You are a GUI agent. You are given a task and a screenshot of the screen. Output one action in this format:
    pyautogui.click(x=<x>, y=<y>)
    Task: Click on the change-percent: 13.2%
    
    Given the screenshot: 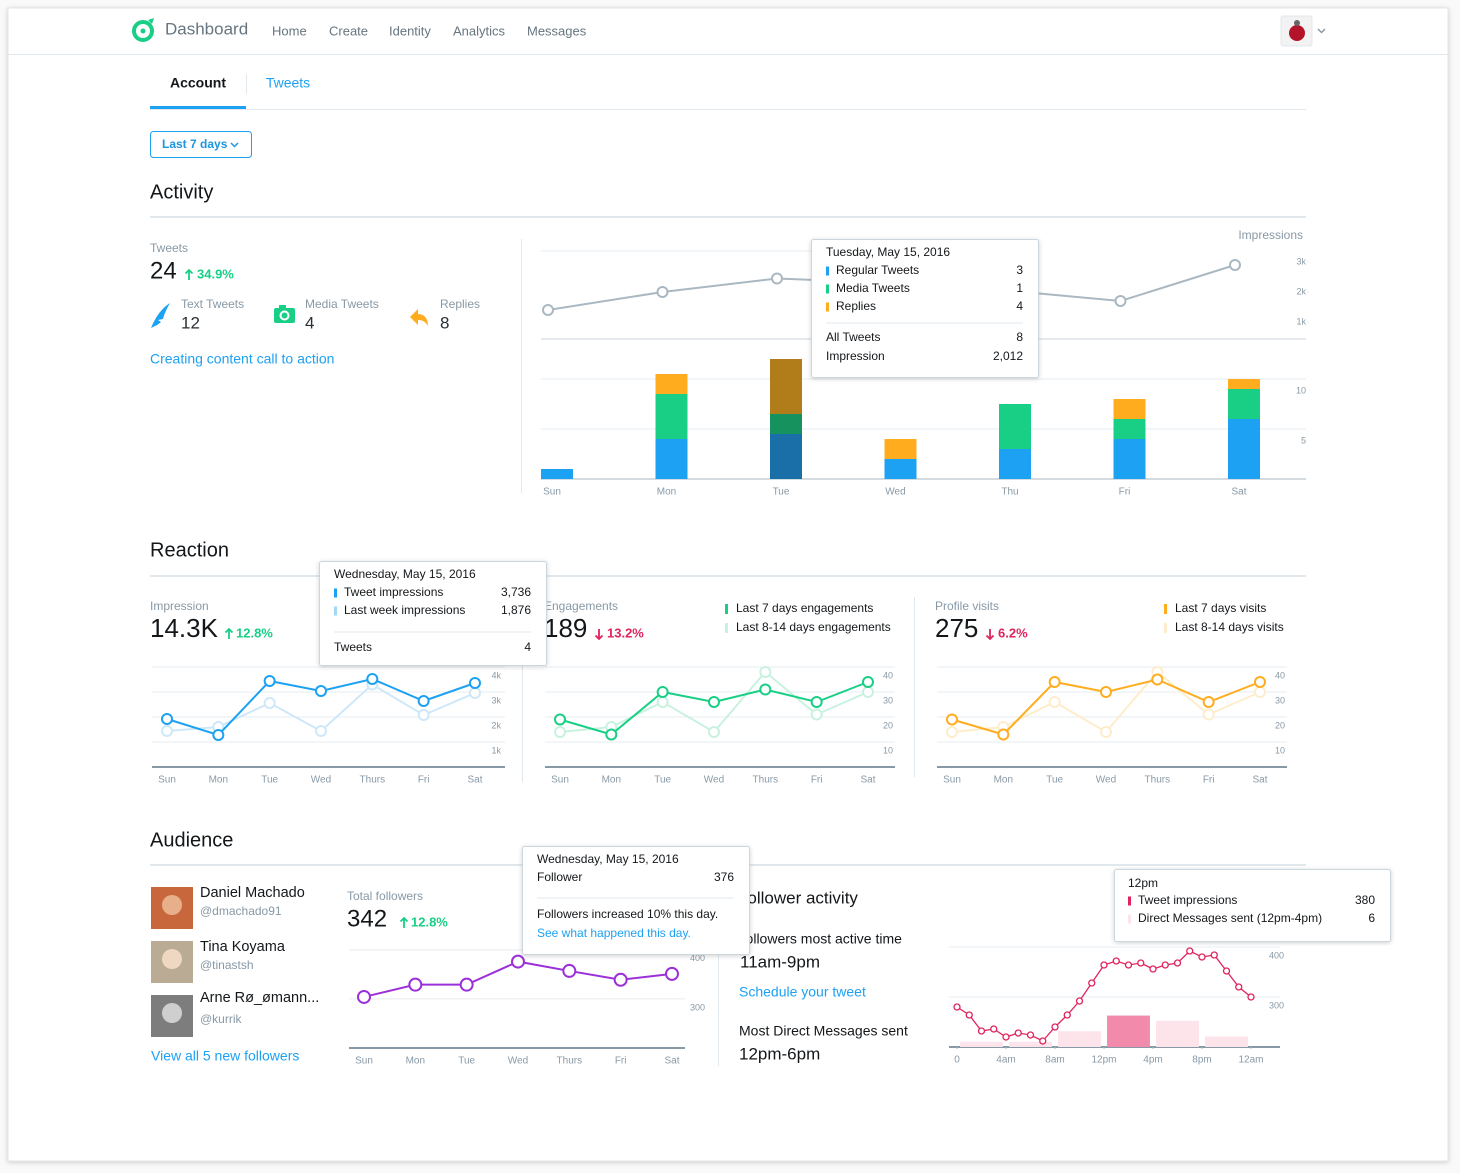 What is the action you would take?
    pyautogui.click(x=625, y=632)
    